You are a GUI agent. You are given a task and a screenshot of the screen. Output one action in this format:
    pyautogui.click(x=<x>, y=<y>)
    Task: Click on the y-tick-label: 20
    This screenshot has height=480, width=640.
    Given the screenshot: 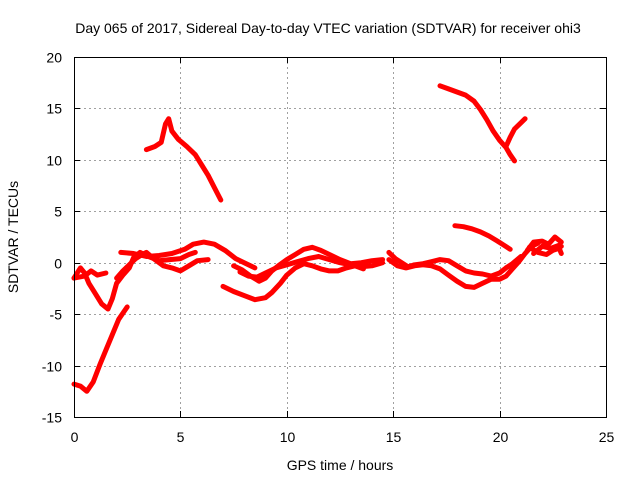 What is the action you would take?
    pyautogui.click(x=54, y=58)
    